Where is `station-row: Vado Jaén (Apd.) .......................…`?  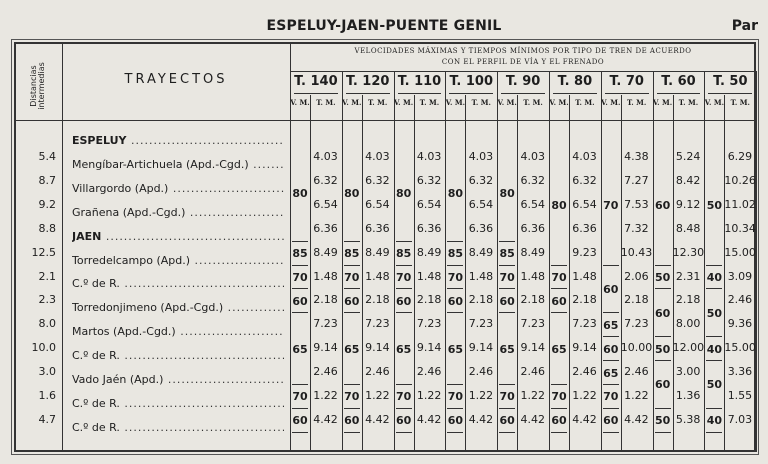
station-row: Vado Jaén (Apd.) .......................… is located at coordinates (178, 379).